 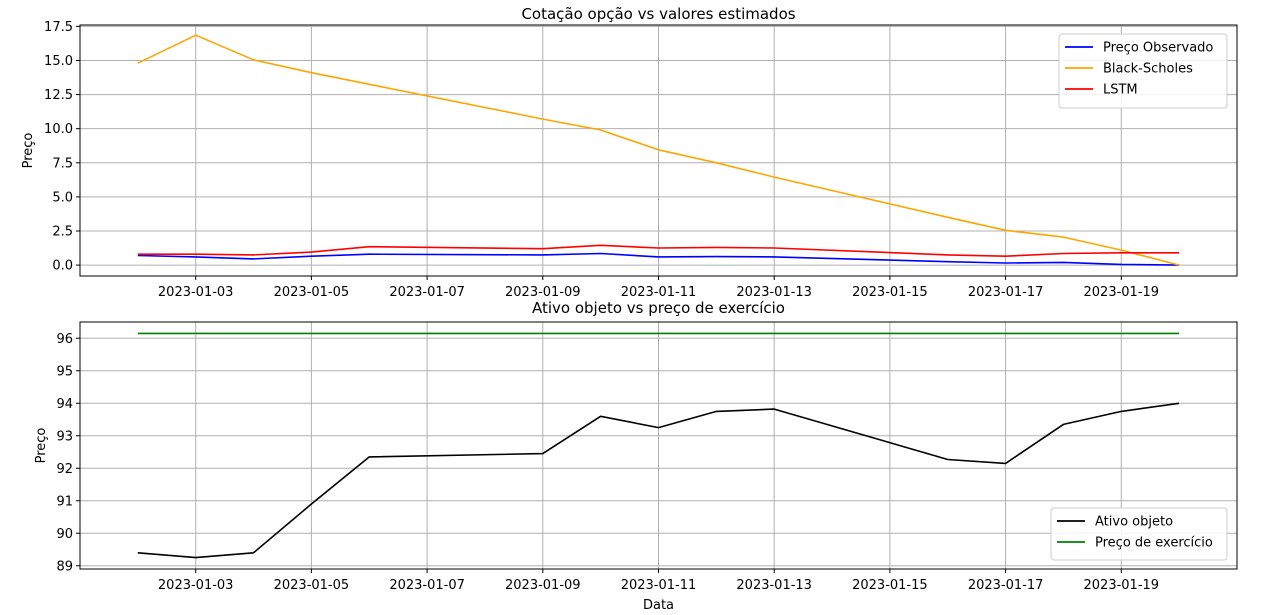 I want to click on legend: Ativo objeto Preço de exercício, so click(x=1139, y=534).